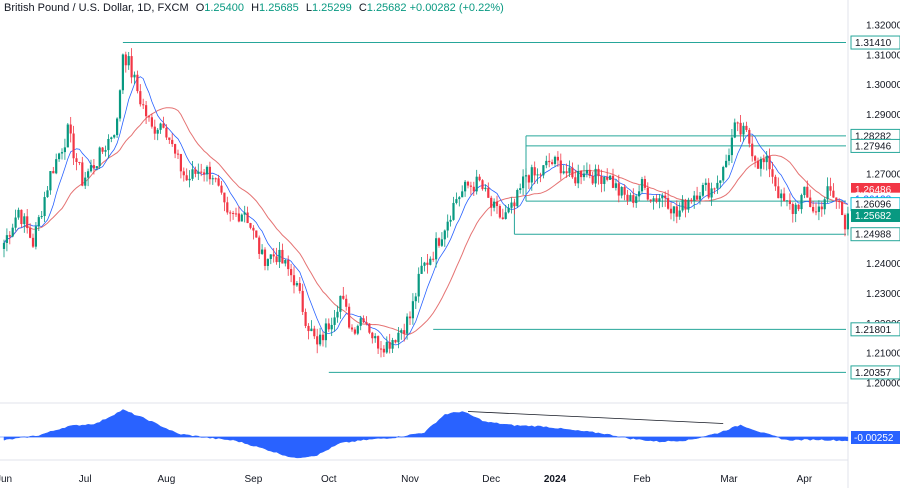 The width and height of the screenshot is (900, 488). Describe the element at coordinates (883, 25) in the screenshot. I see `y-tick-label: 1.32000` at that location.